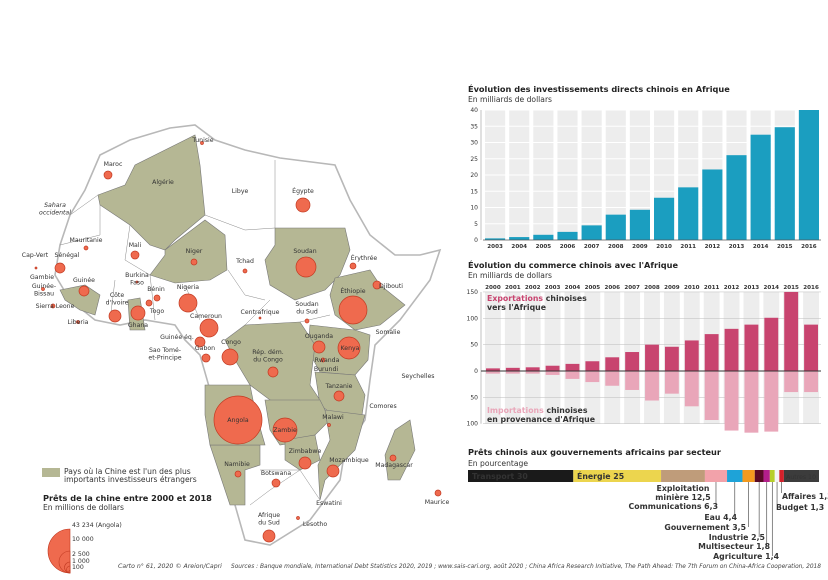 Image resolution: width=828 pixels, height=580 pixels. I want to click on y-tick-label: 5, so click(476, 224).